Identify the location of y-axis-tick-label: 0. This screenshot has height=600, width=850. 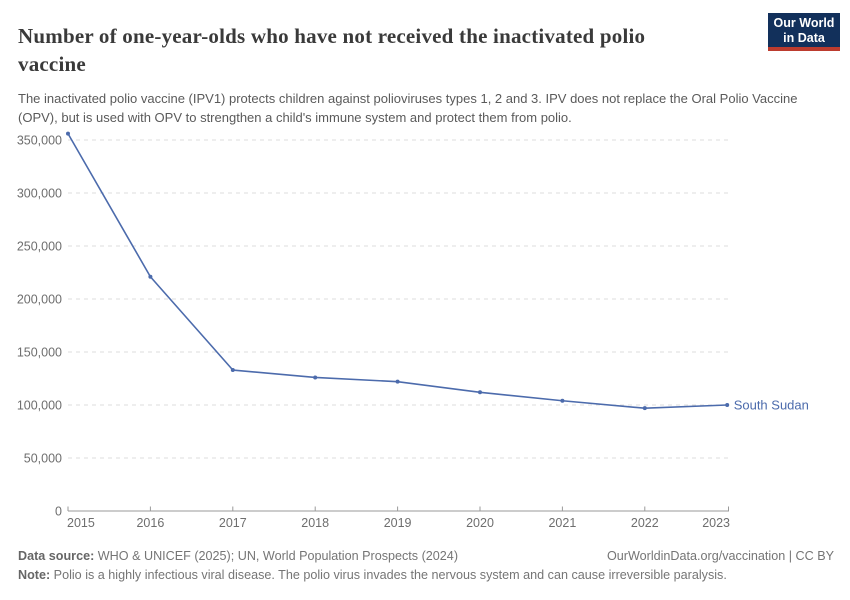
(58, 511).